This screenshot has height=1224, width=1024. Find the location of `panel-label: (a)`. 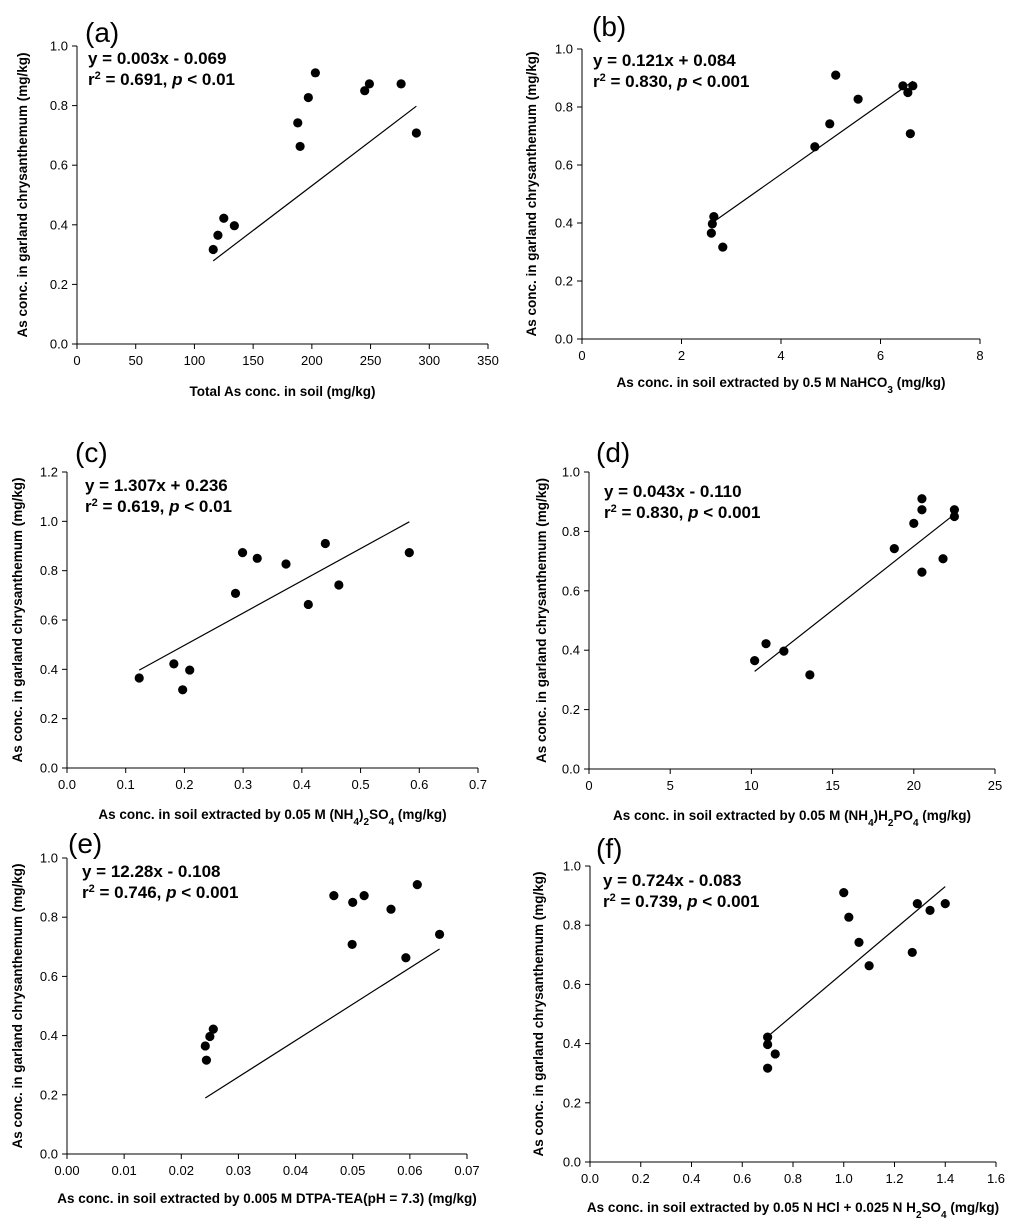

panel-label: (a) is located at coordinates (102, 32).